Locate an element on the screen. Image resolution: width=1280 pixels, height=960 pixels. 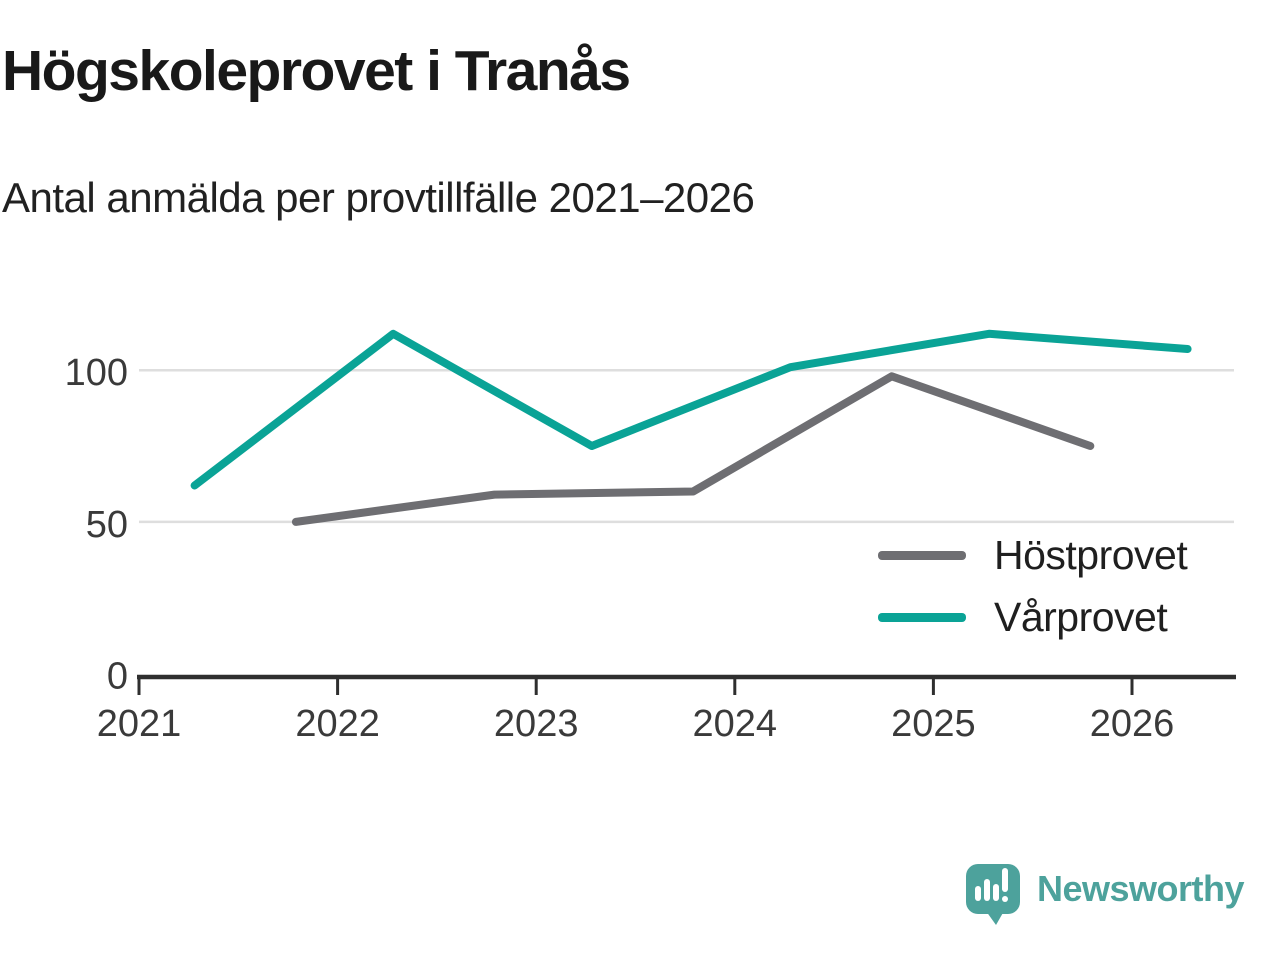
varprovet-line-swatch is located at coordinates (922, 617).